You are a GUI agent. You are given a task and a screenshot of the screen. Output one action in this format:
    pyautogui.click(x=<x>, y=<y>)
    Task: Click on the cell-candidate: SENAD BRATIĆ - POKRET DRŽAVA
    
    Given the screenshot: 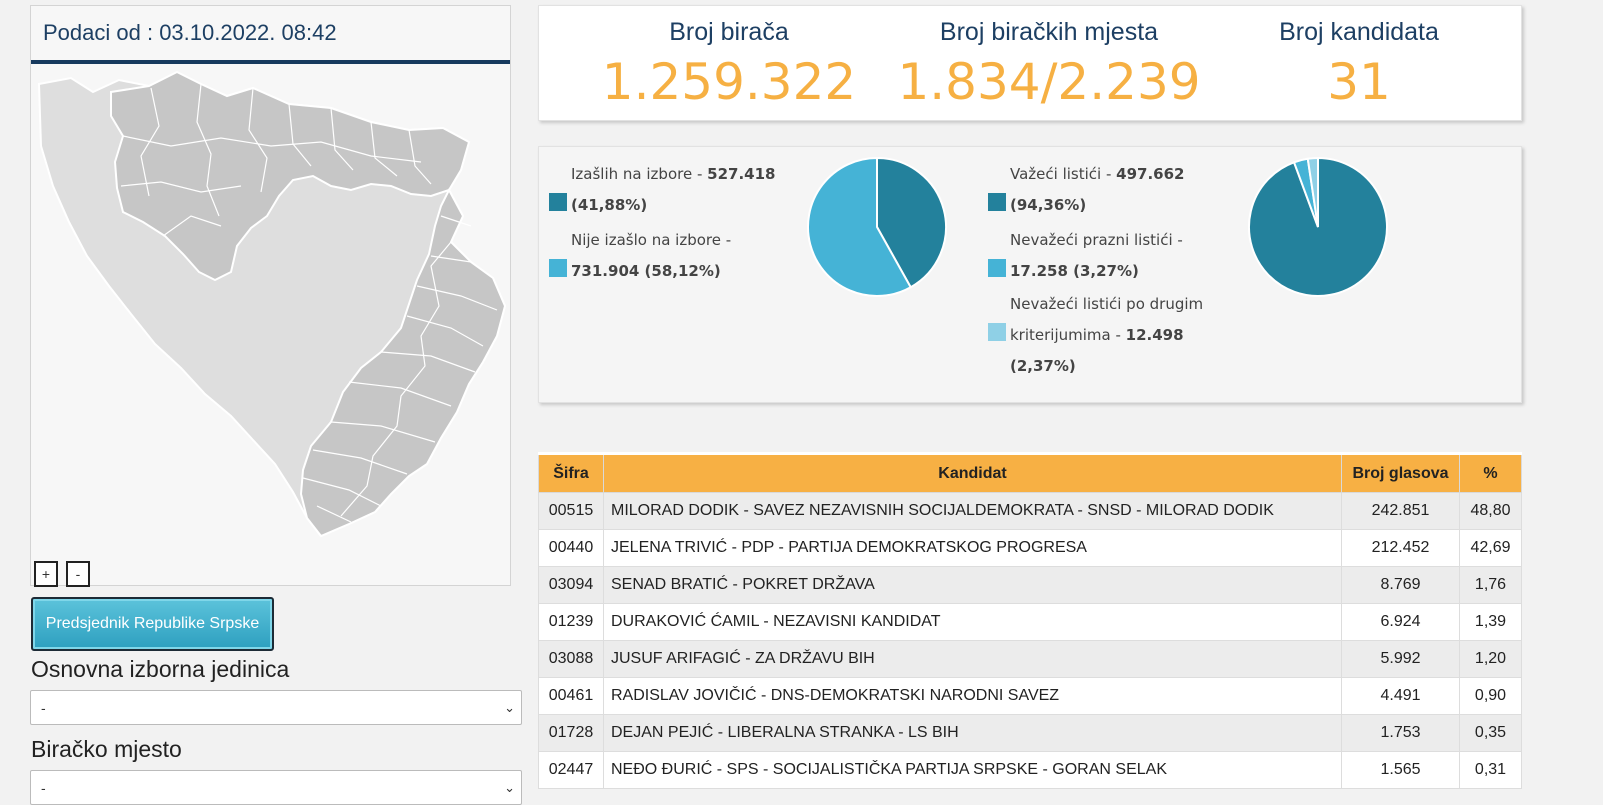 What is the action you would take?
    pyautogui.click(x=972, y=585)
    